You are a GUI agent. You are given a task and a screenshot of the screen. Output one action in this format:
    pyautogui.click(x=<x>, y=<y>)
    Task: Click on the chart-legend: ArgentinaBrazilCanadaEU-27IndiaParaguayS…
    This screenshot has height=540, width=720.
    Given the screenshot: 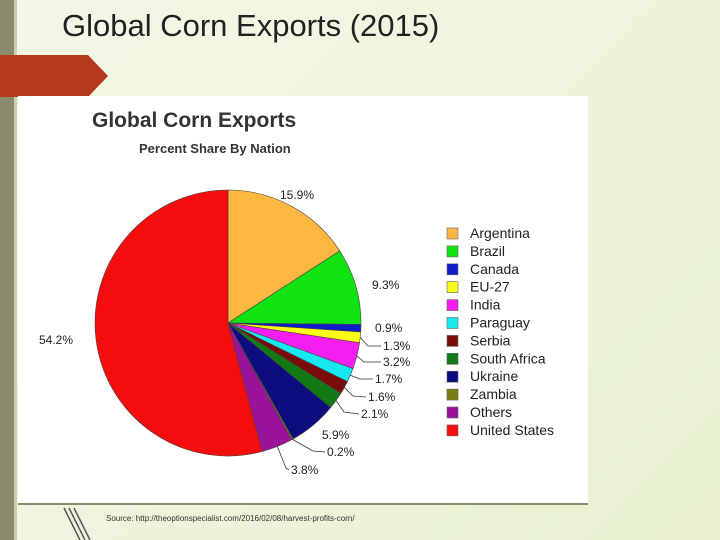 What is the action you would take?
    pyautogui.click(x=500, y=331)
    